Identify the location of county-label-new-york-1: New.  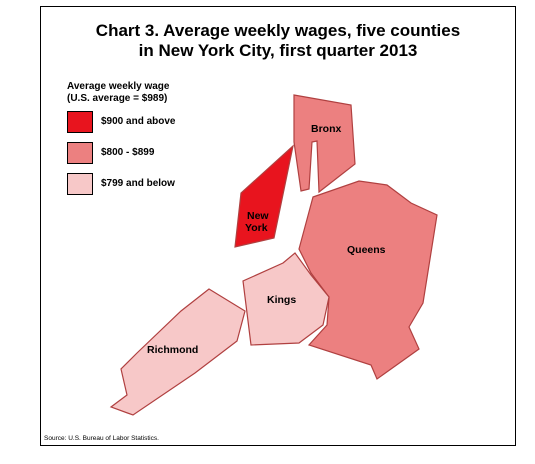
(258, 216).